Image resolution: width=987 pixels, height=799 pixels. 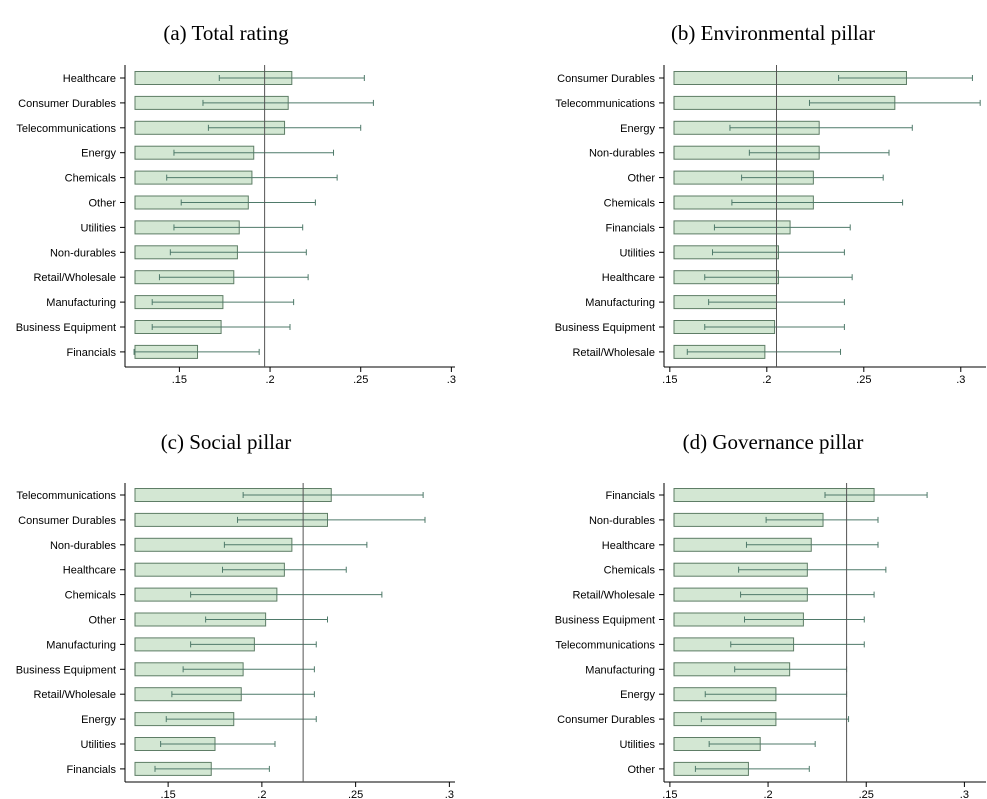 What do you see at coordinates (773, 442) in the screenshot?
I see `panel-title: (d) Governance pillar` at bounding box center [773, 442].